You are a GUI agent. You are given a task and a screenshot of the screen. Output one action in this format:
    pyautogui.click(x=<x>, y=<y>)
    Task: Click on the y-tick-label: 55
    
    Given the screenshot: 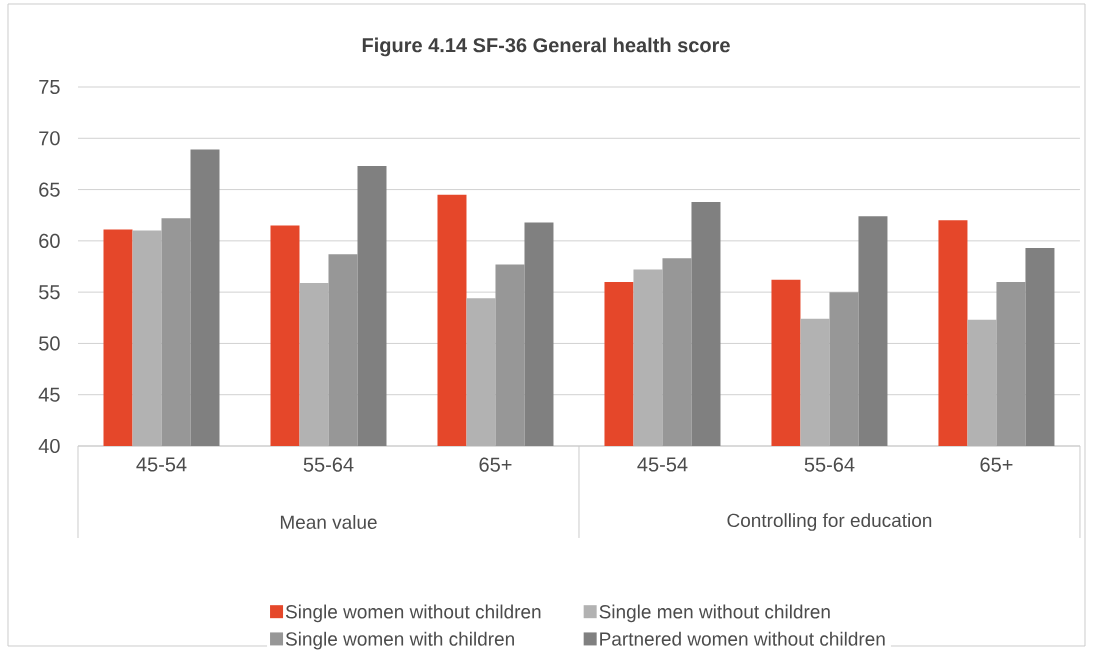 What is the action you would take?
    pyautogui.click(x=49, y=292)
    